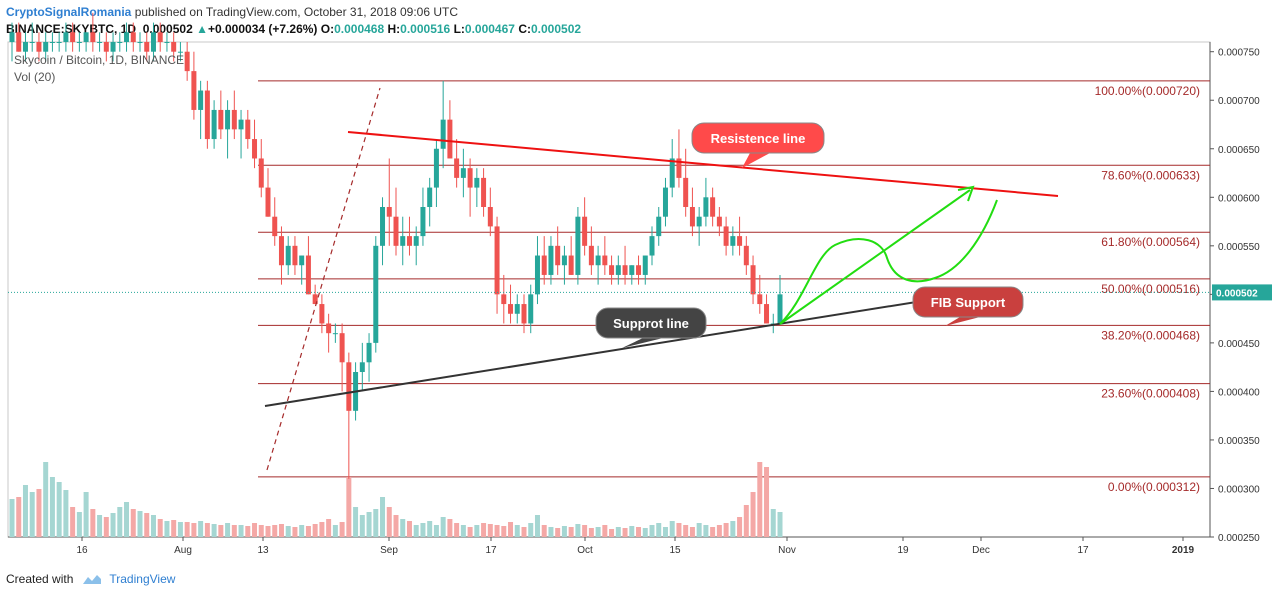 The width and height of the screenshot is (1274, 597). What do you see at coordinates (1239, 150) in the screenshot?
I see `y-tick-label: 0.000650` at bounding box center [1239, 150].